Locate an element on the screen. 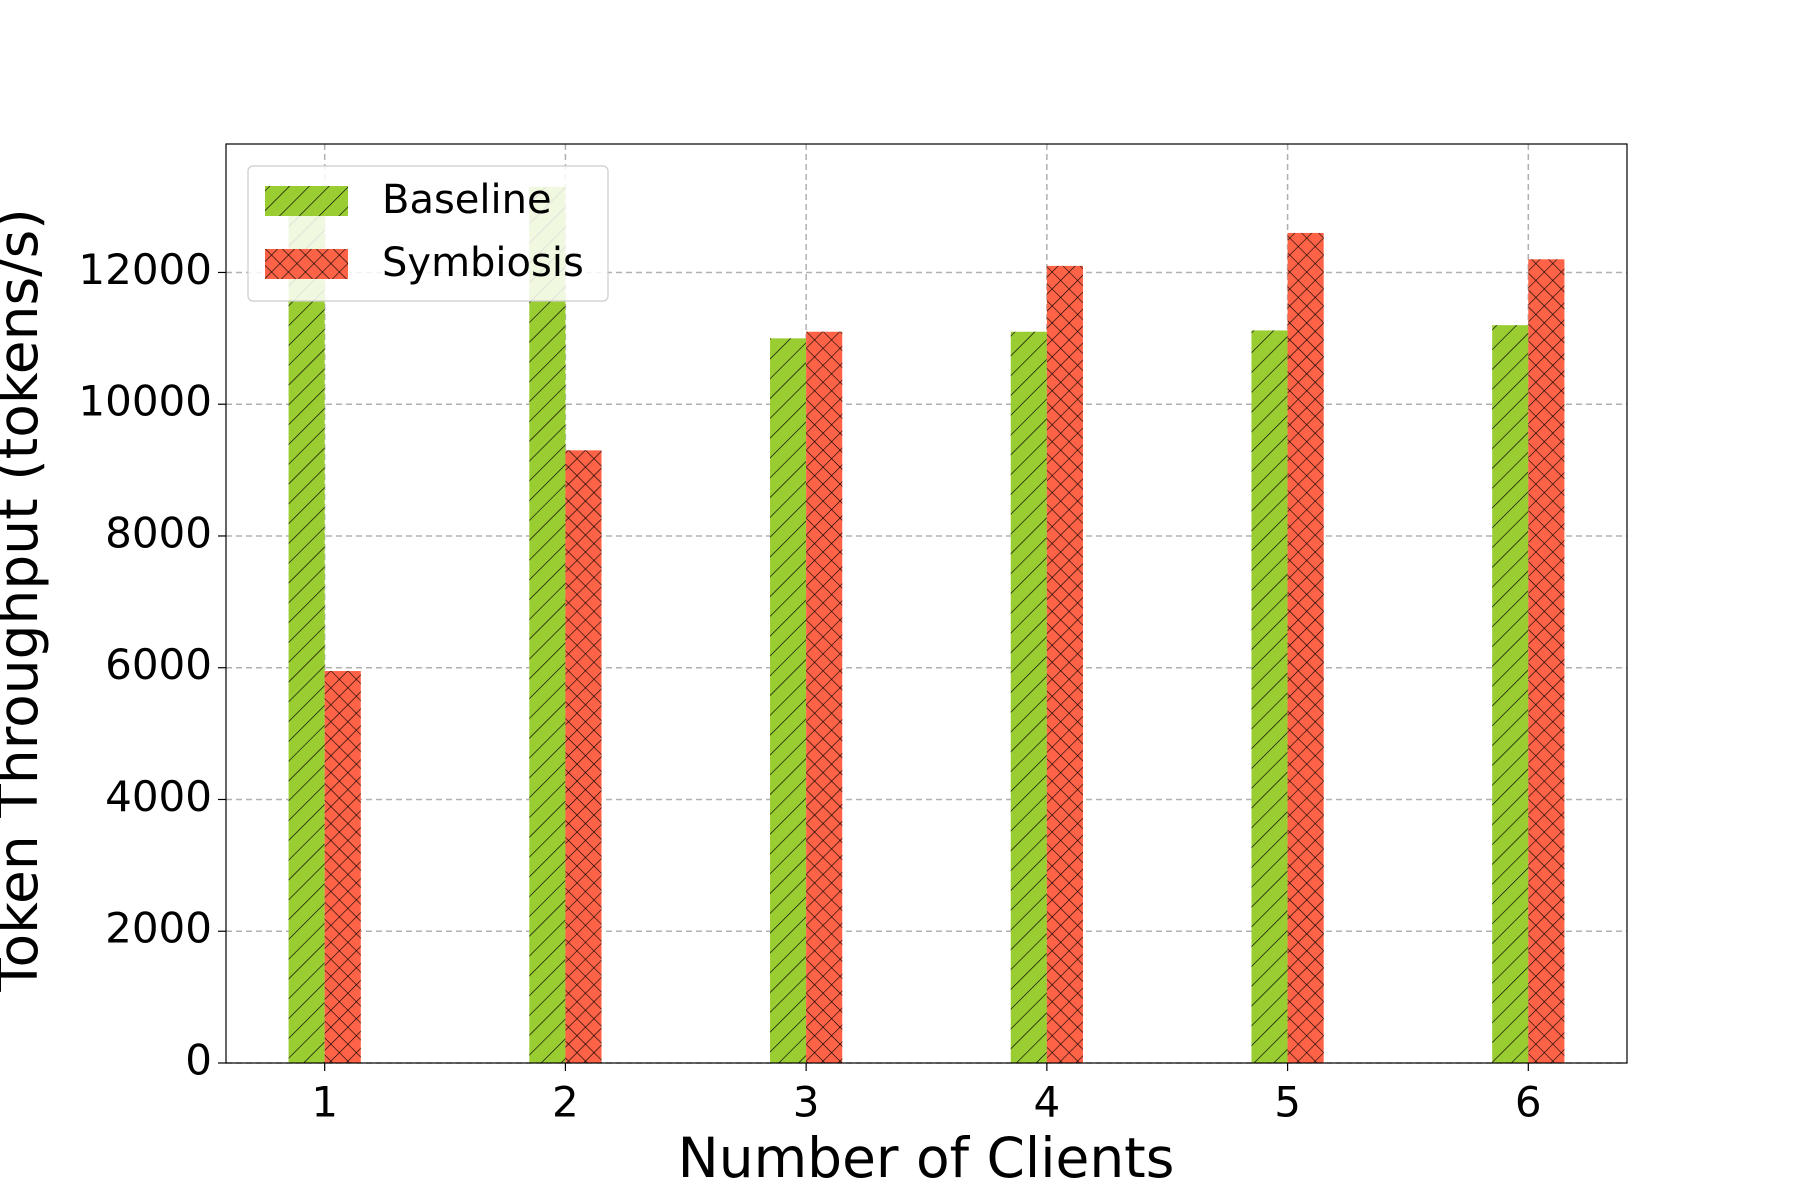 This screenshot has height=1200, width=1800. x-tick-label: 4 is located at coordinates (1046, 1102).